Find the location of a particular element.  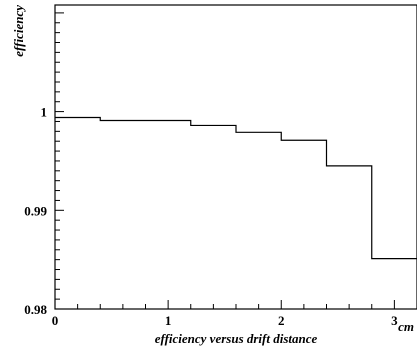

y-axis-label: efficiency is located at coordinates (18, 31).